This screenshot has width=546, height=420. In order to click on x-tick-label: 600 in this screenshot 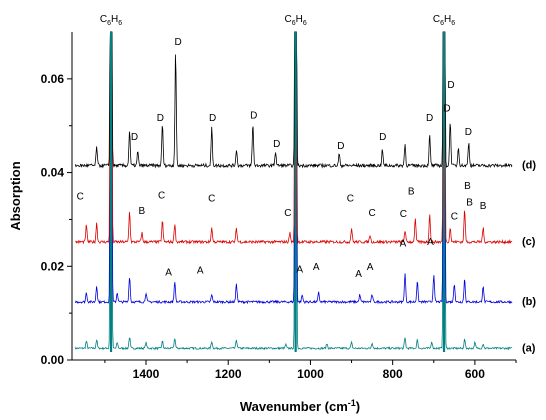, I will do `click(475, 374)`.